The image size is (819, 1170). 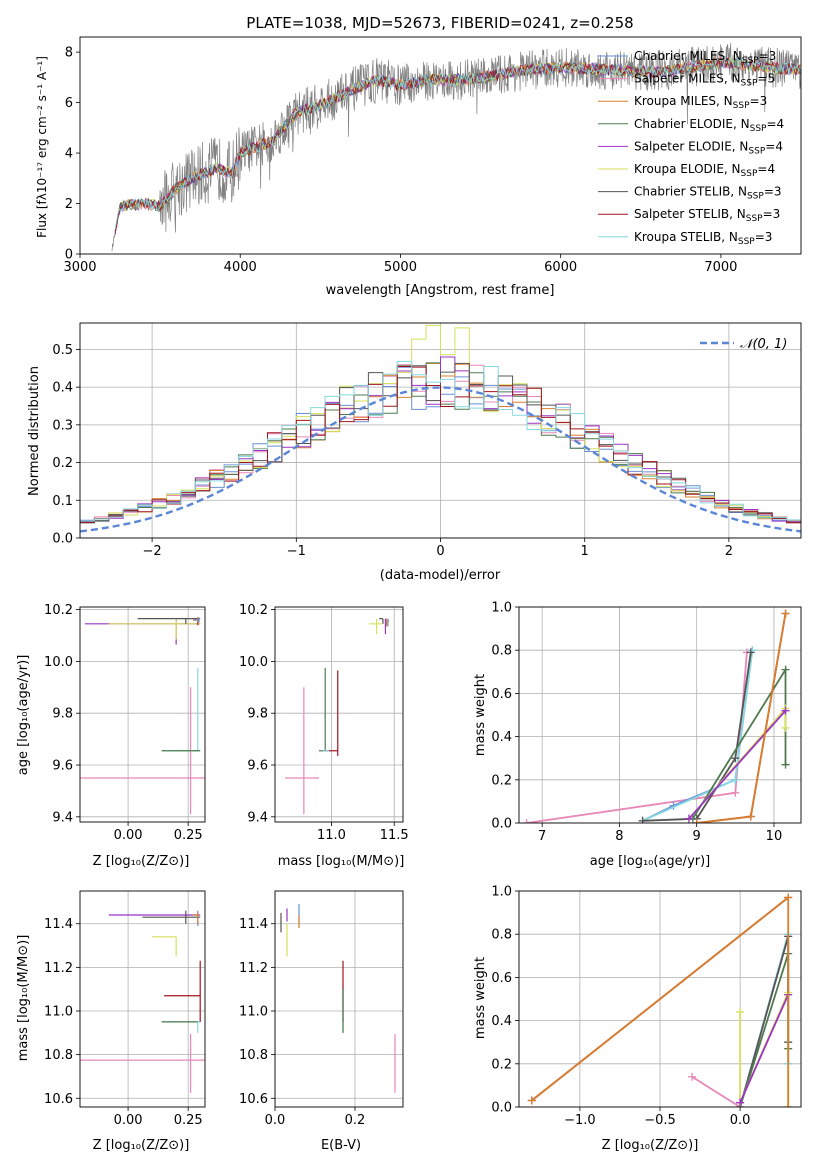 What do you see at coordinates (766, 79) in the screenshot?
I see `legend-count: =5` at bounding box center [766, 79].